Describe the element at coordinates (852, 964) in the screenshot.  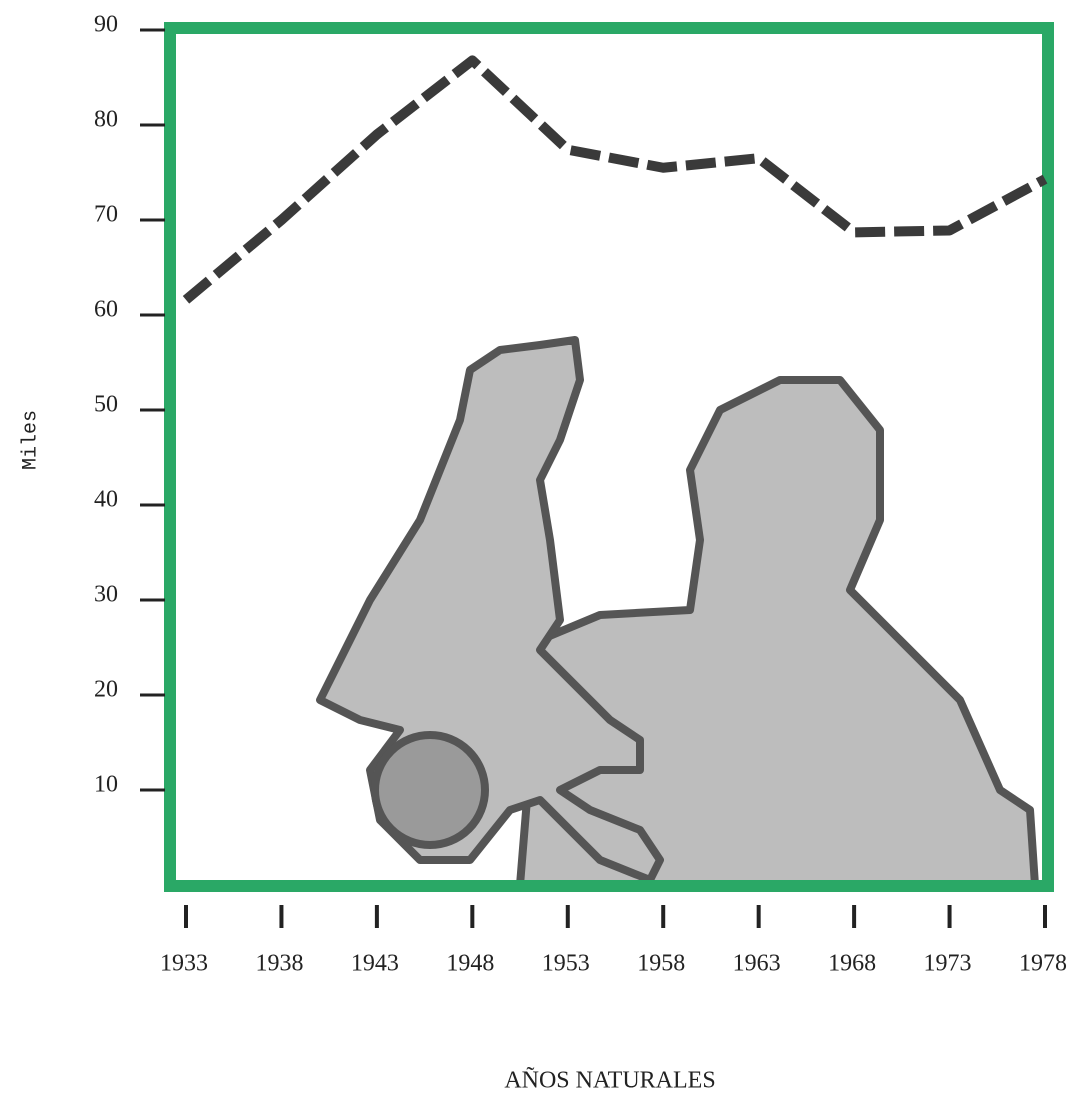
I see `x-tick-label: 1968` at that location.